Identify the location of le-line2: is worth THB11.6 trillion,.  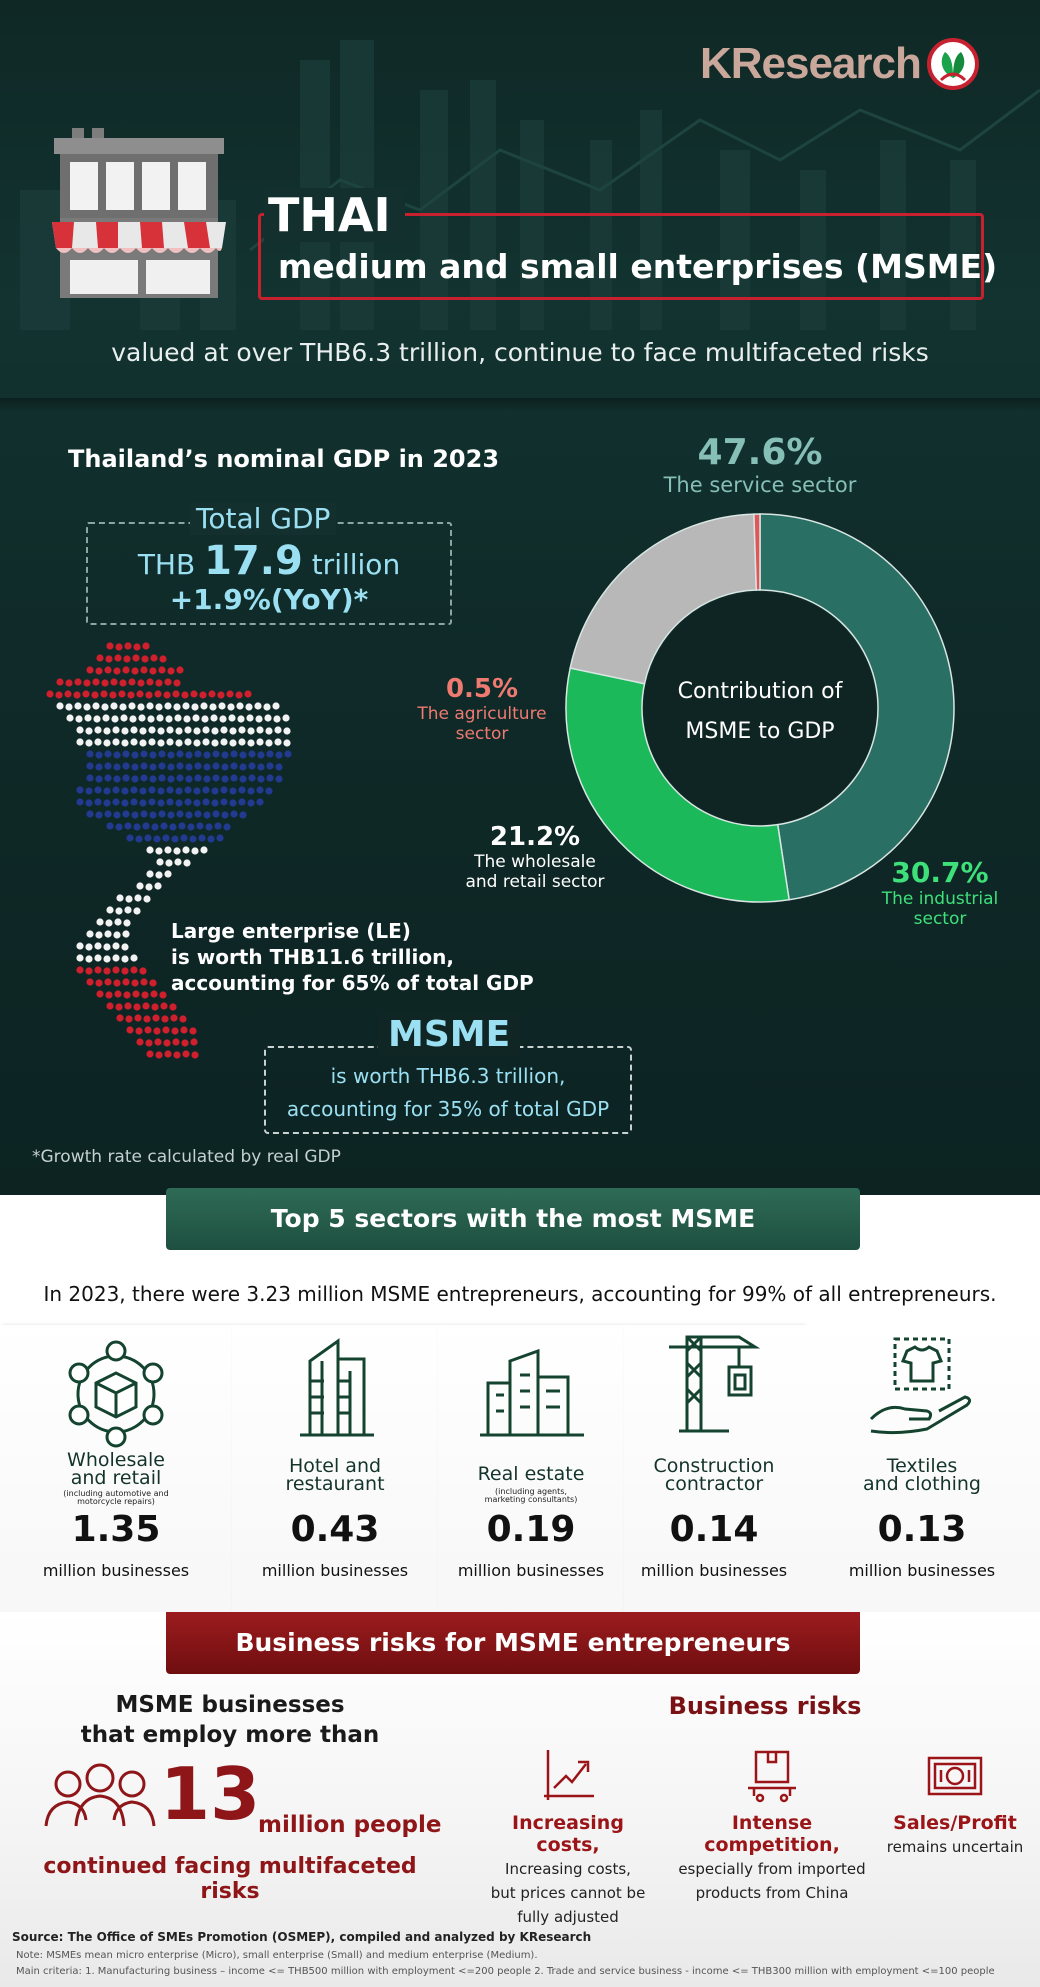
(312, 957).